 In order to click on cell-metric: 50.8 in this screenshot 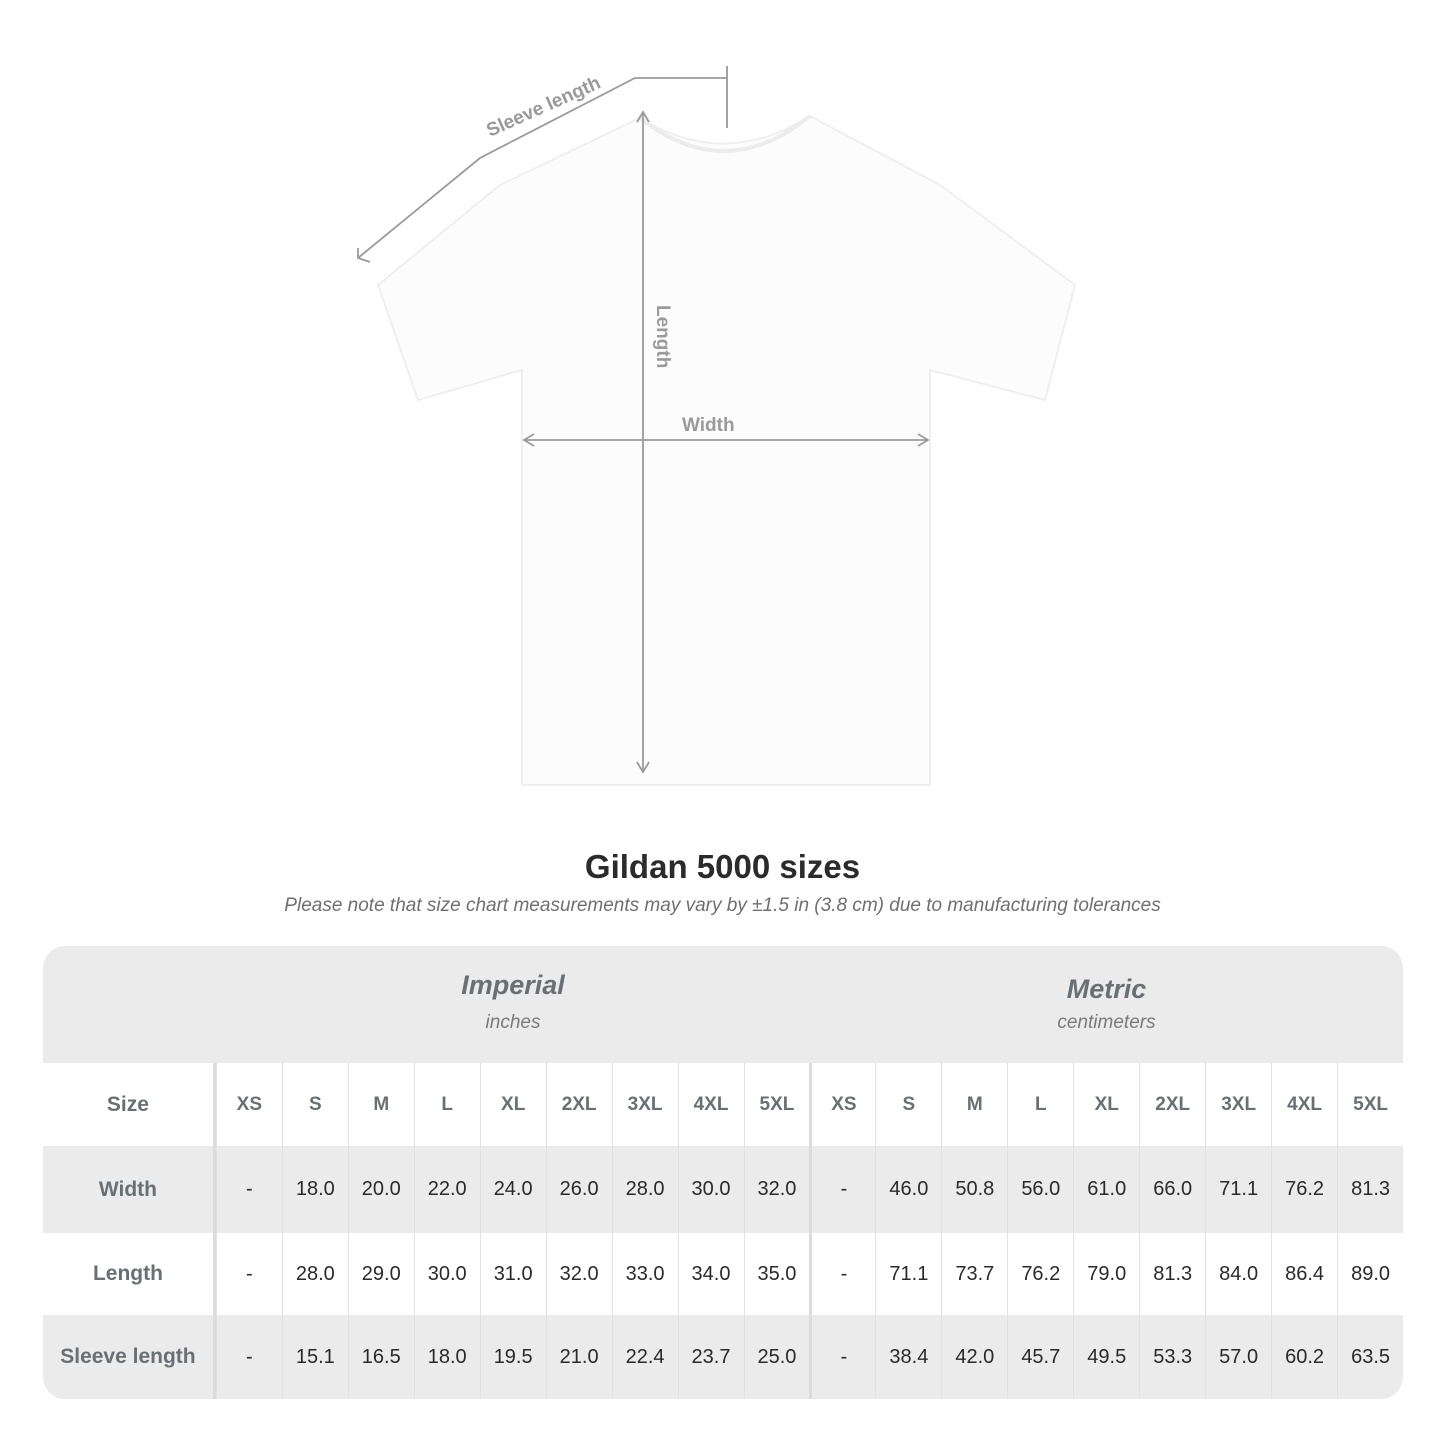, I will do `click(974, 1189)`.